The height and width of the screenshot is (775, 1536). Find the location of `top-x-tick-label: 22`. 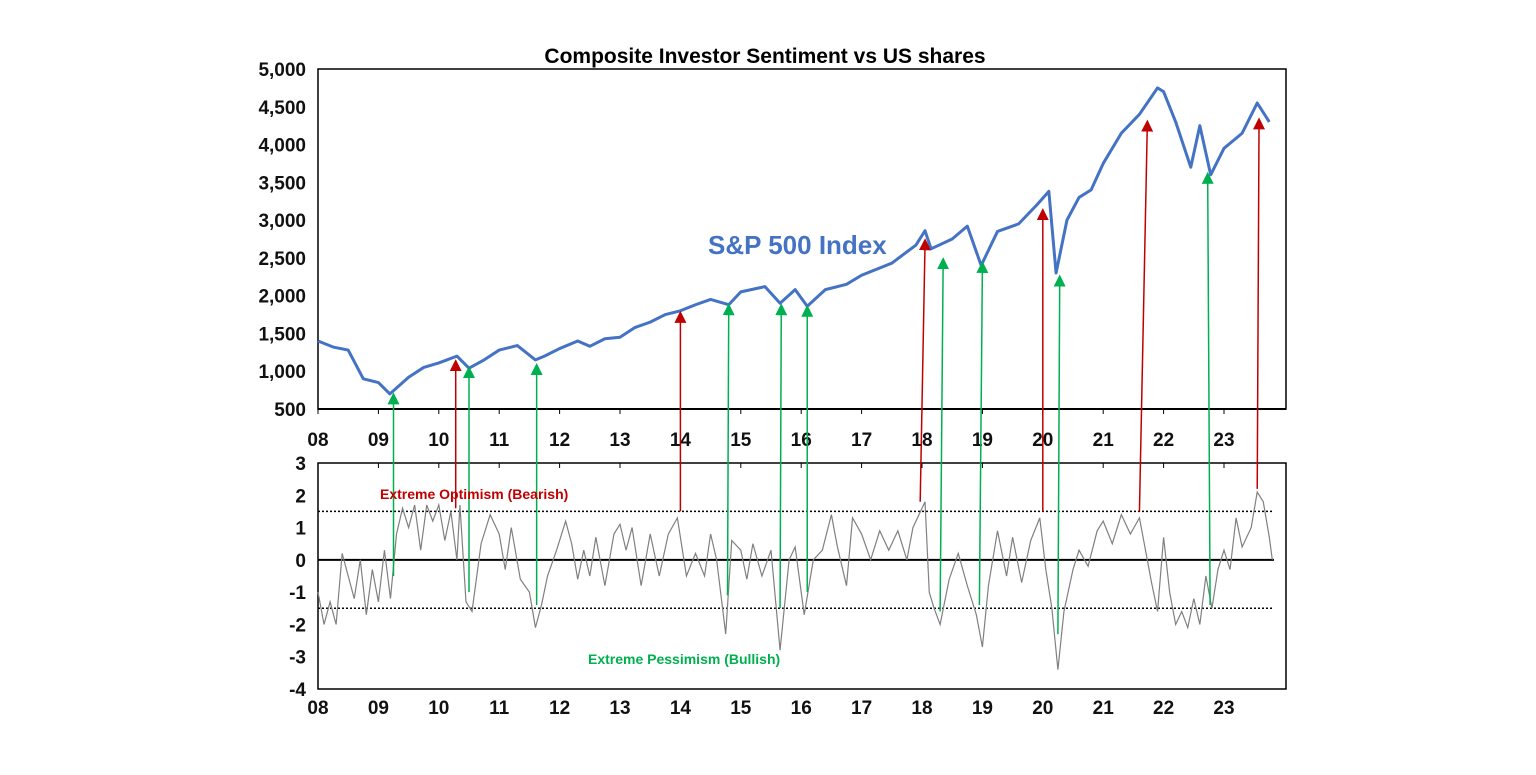

top-x-tick-label: 22 is located at coordinates (1163, 440).